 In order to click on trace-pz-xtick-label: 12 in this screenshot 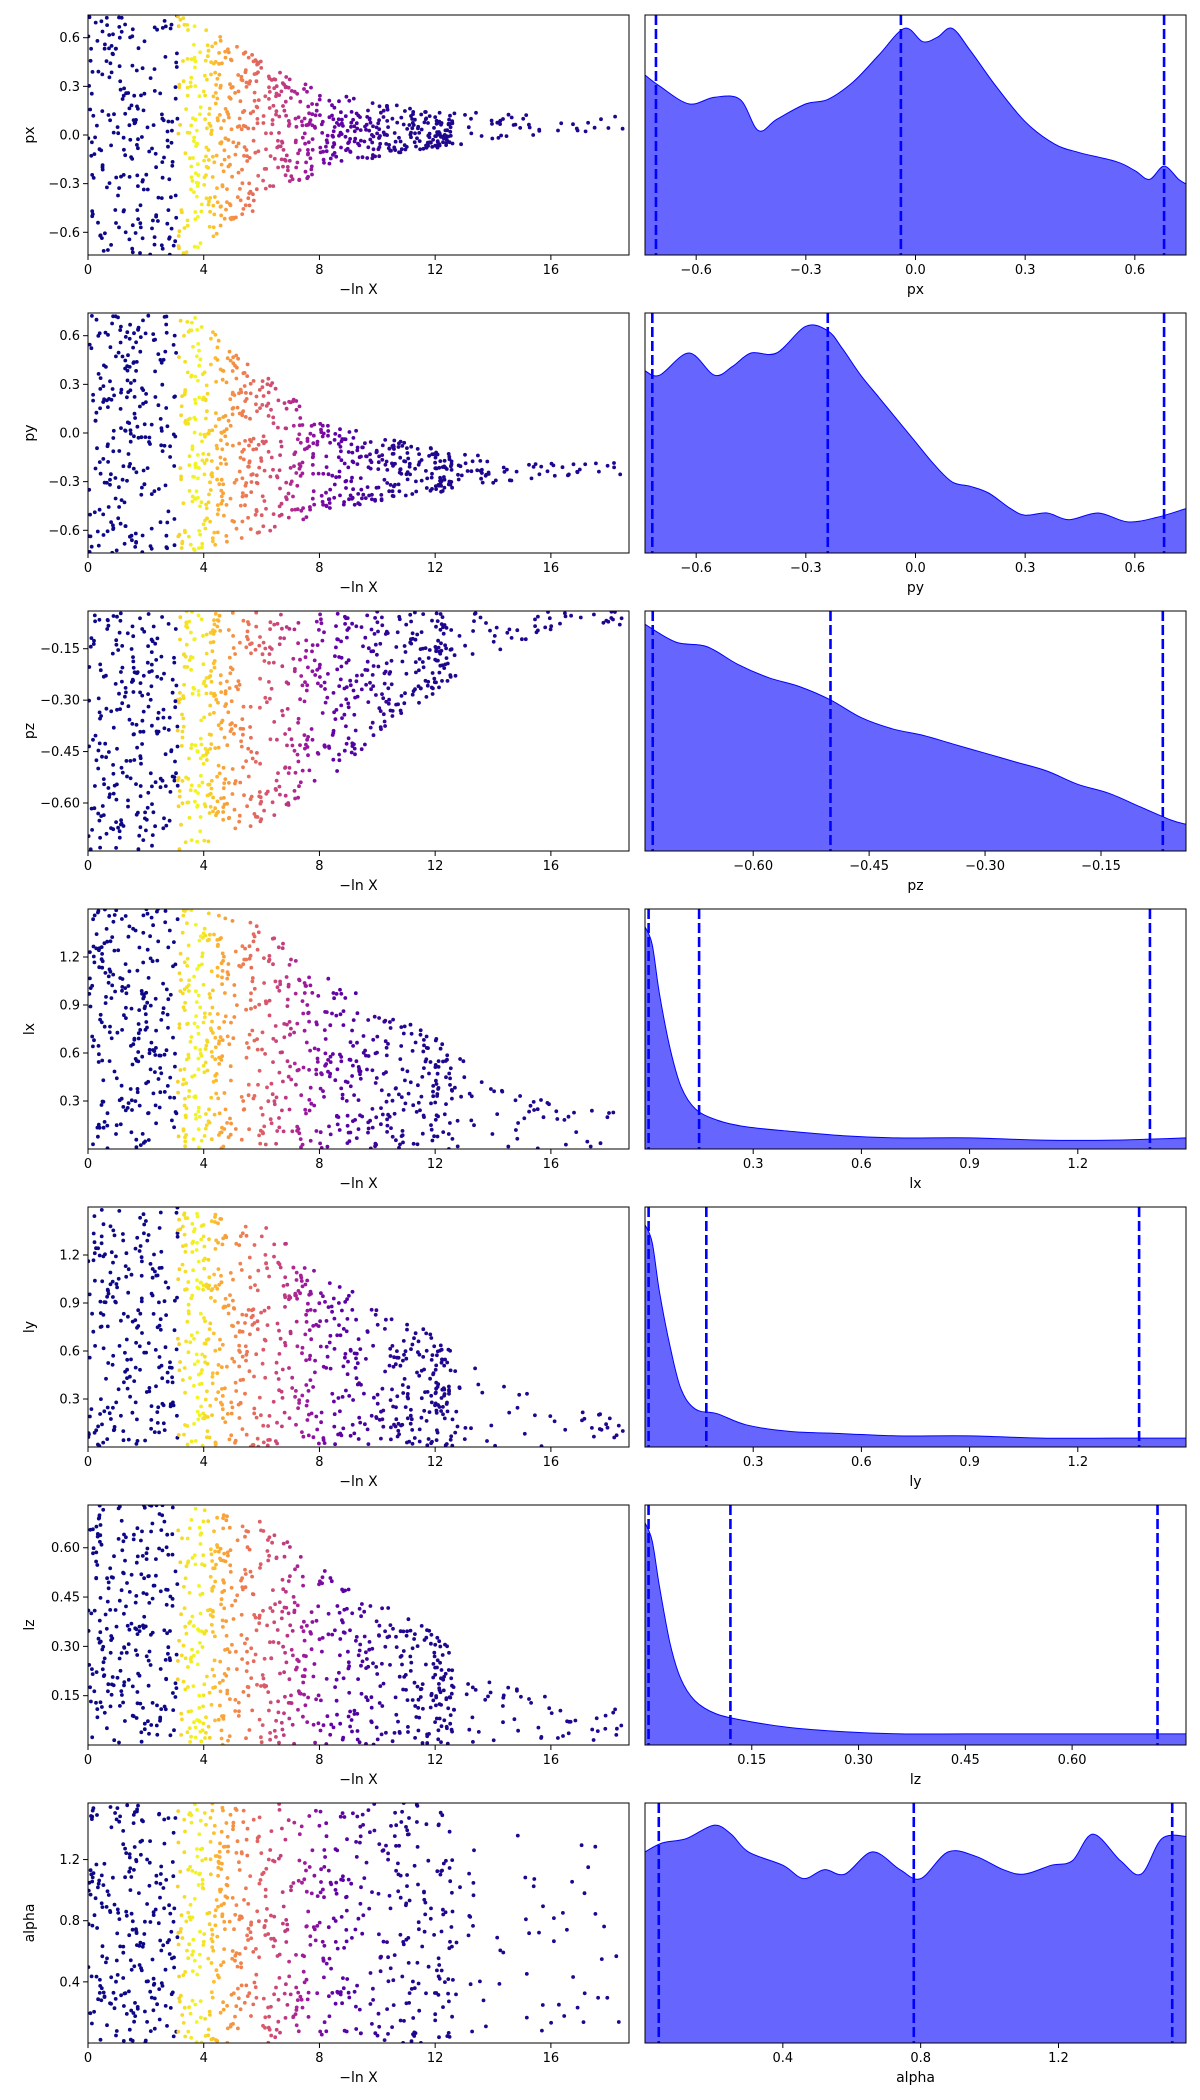, I will do `click(435, 866)`.